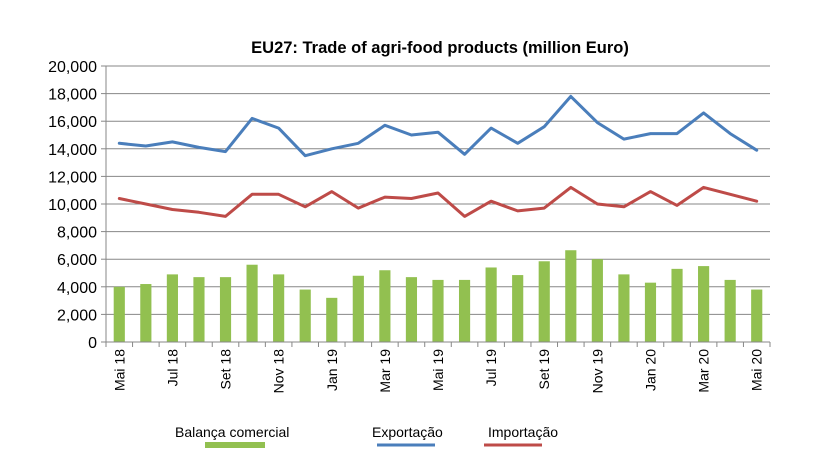 The width and height of the screenshot is (820, 466). I want to click on y-tick-label: 6,000, so click(77, 260).